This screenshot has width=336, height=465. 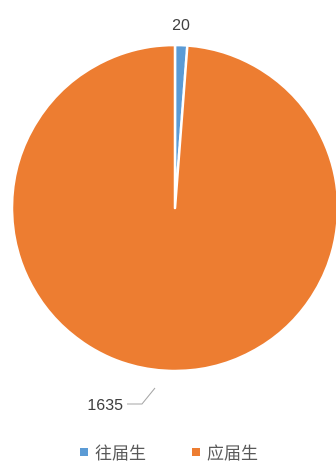 I want to click on legend-swatch-current-graduates, so click(x=196, y=452).